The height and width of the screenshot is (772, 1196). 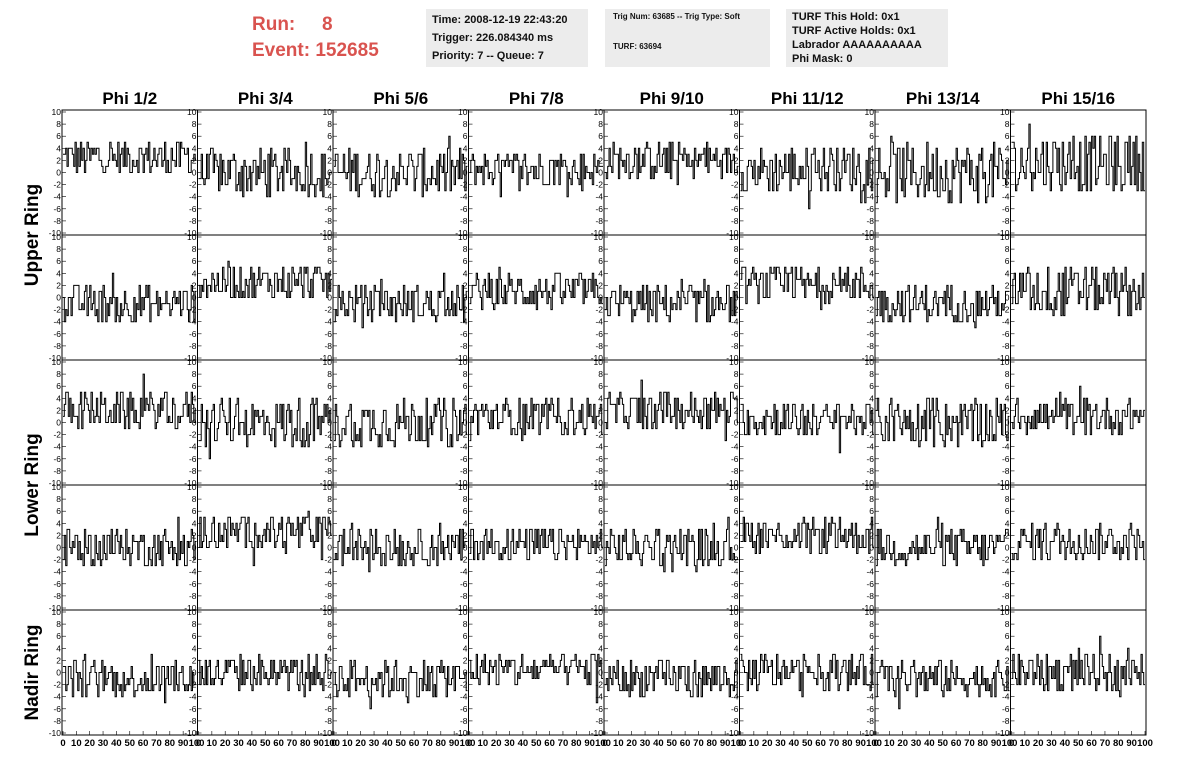 What do you see at coordinates (1078, 98) in the screenshot?
I see `column-header: Phi 15/16` at bounding box center [1078, 98].